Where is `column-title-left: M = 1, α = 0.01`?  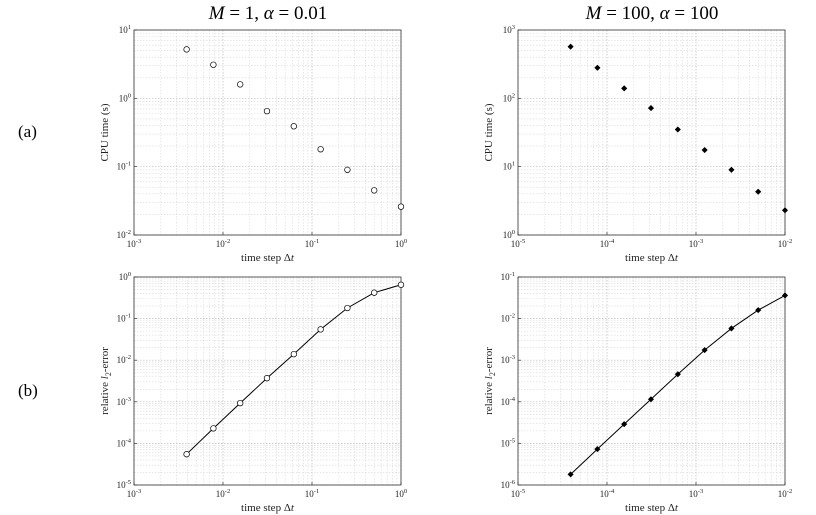
column-title-left: M = 1, α = 0.01 is located at coordinates (268, 14).